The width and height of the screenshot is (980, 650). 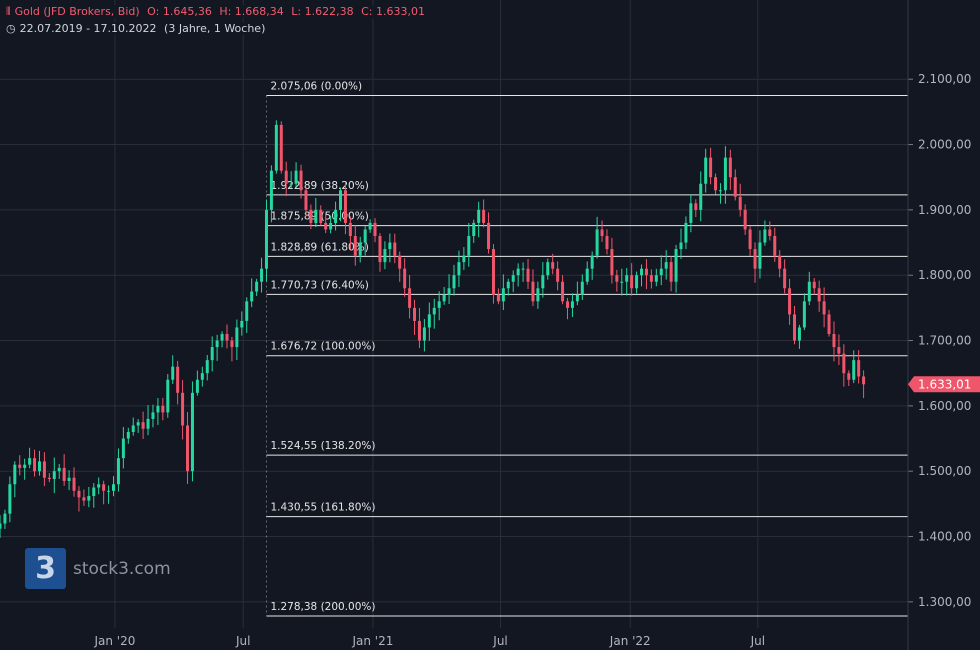 What do you see at coordinates (179, 11) in the screenshot?
I see `open-value: O: 1.645,36` at bounding box center [179, 11].